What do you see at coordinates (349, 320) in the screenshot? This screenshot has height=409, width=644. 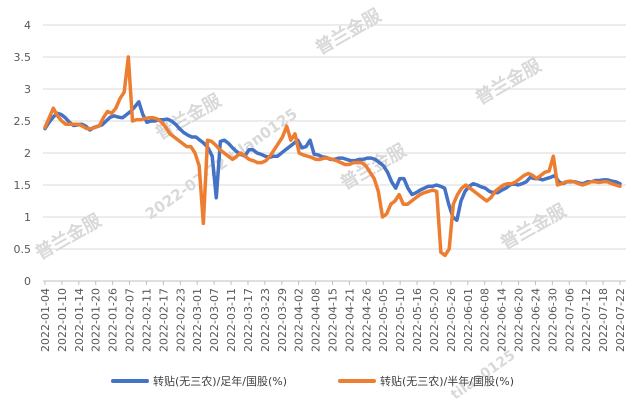 I see `x-tick-label: 2022-04-21` at bounding box center [349, 320].